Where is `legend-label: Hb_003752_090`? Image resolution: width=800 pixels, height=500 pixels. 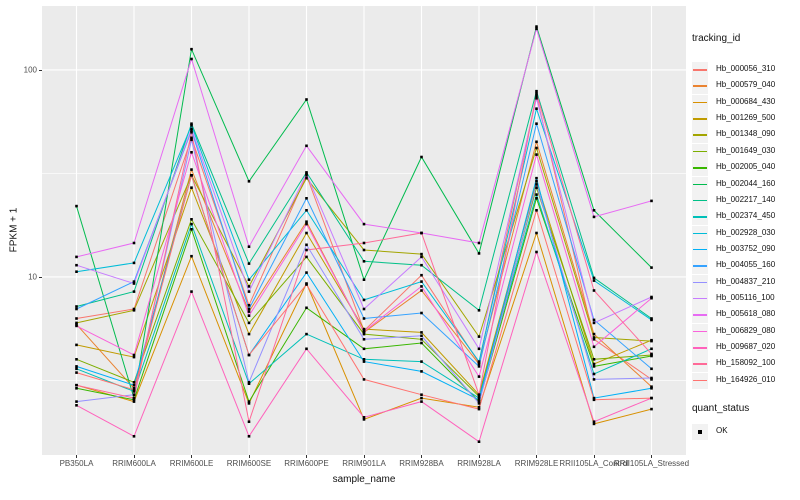
legend-label: Hb_003752_090 is located at coordinates (746, 248).